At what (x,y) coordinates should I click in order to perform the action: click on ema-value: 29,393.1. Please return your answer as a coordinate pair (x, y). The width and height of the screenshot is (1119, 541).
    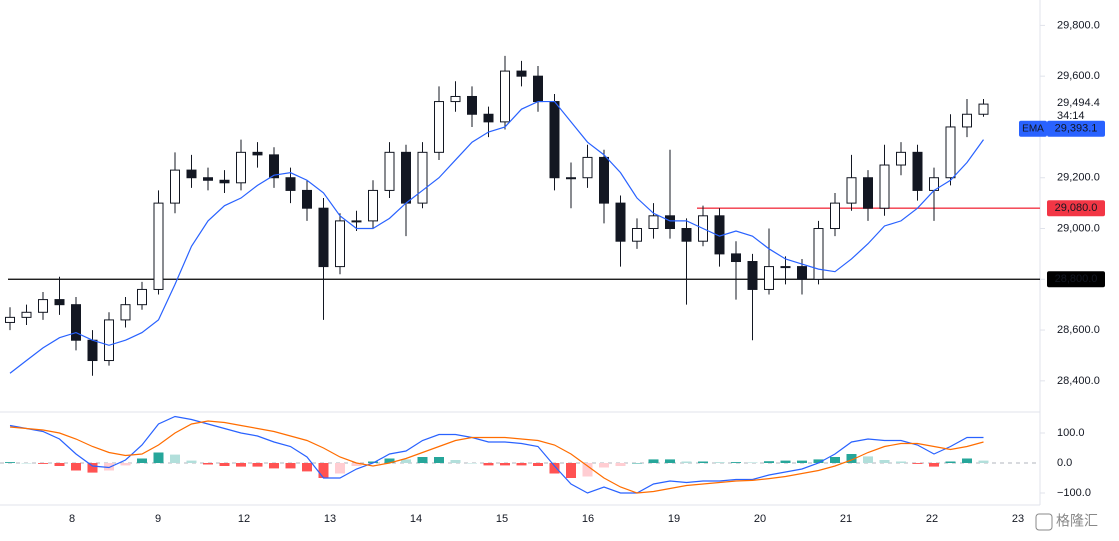
    Looking at the image, I should click on (1076, 129).